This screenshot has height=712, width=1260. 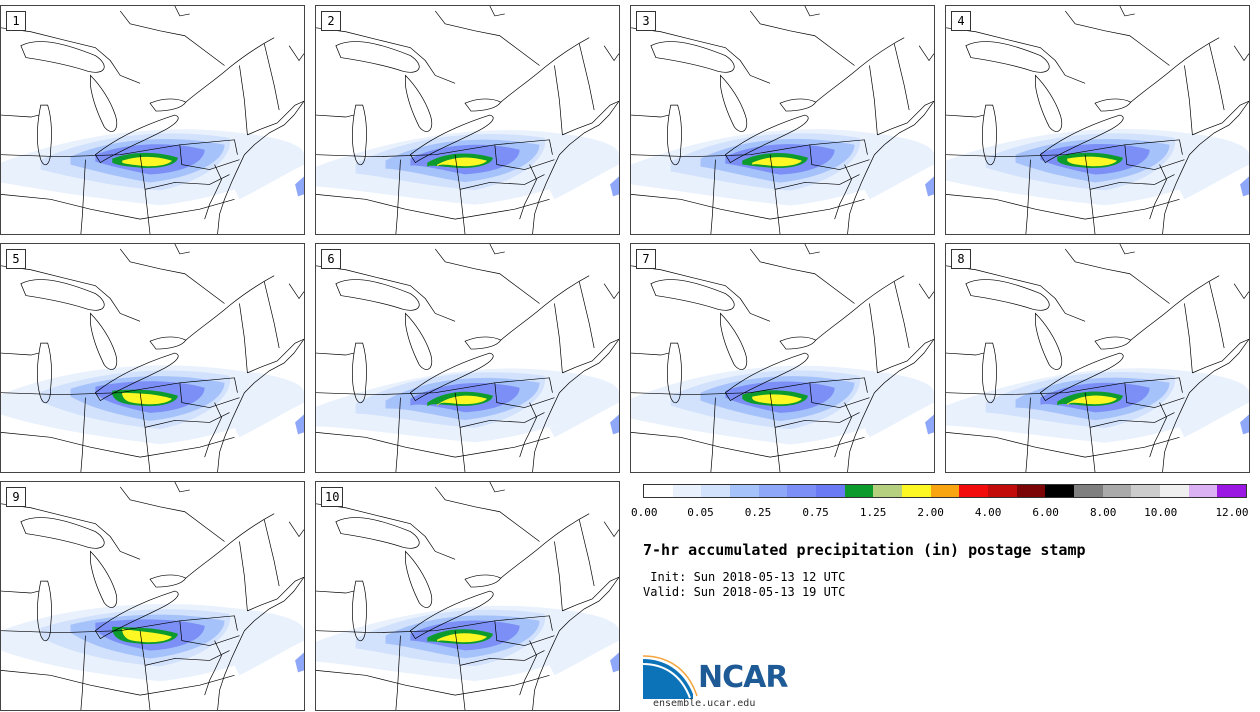 I want to click on colorbar-tick-label: 0.05, so click(x=700, y=512).